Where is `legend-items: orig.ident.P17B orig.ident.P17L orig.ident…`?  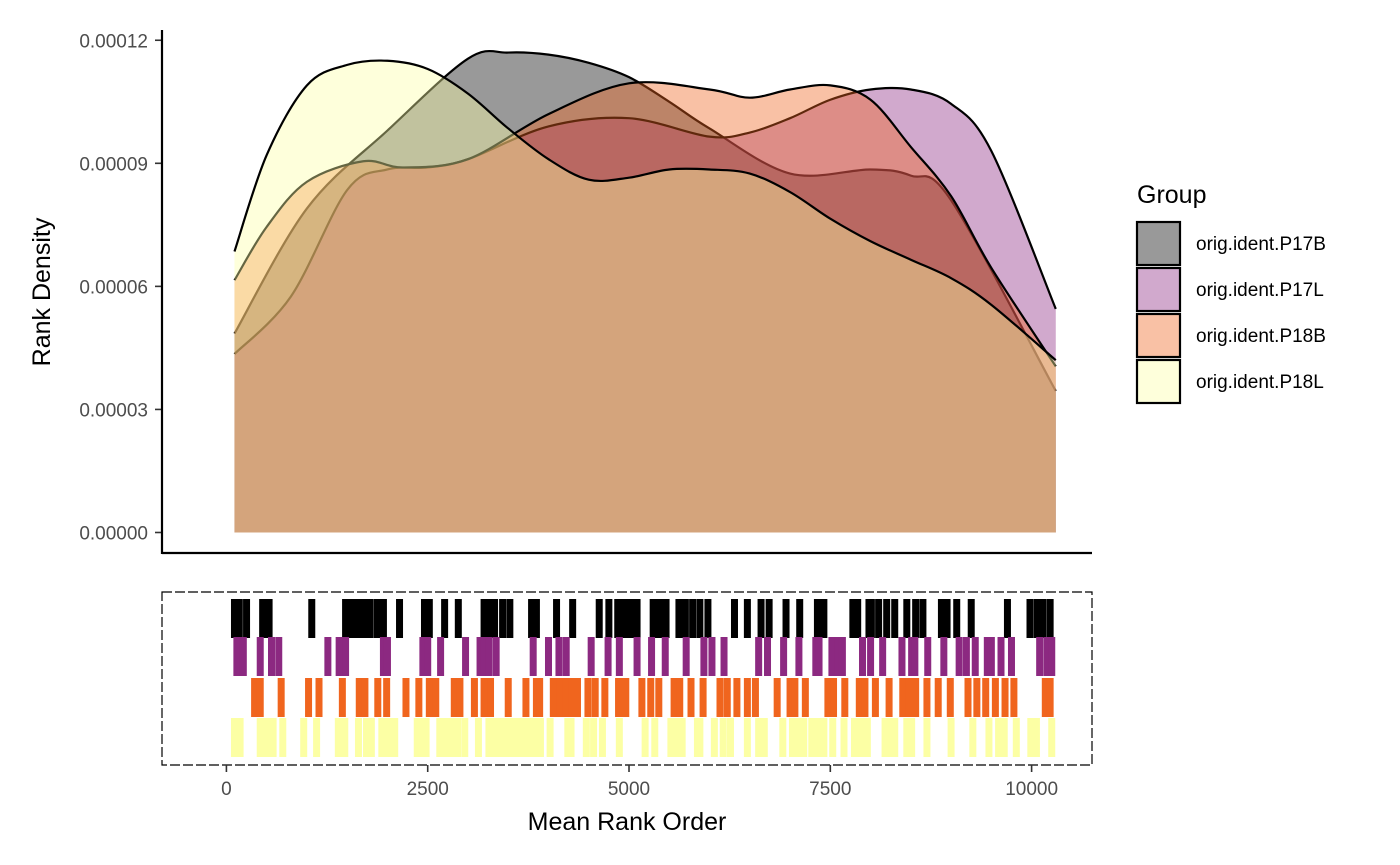
legend-items: orig.ident.P17B orig.ident.P17L orig.ident… is located at coordinates (1230, 312).